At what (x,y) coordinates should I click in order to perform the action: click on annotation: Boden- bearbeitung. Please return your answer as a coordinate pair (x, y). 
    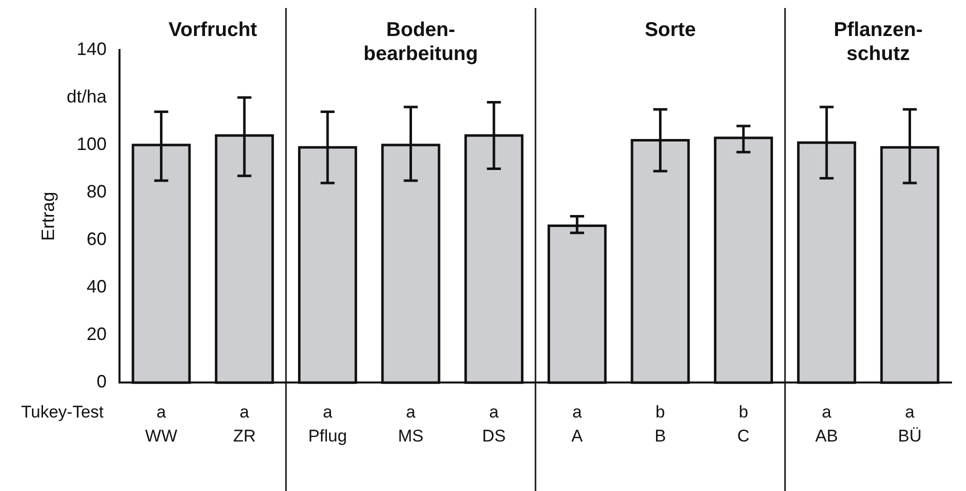
    Looking at the image, I should click on (421, 42).